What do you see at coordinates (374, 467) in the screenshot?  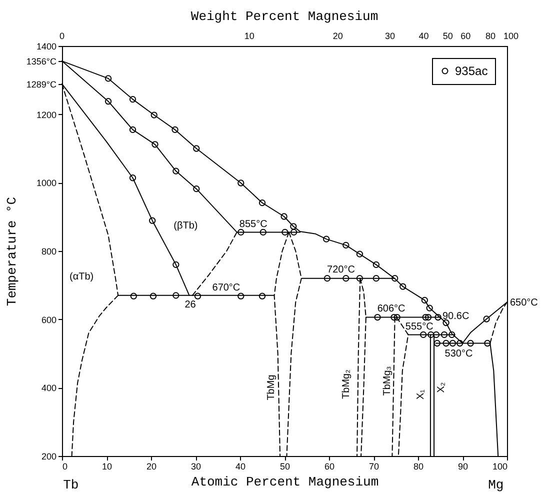 I see `x-tick-label: 70` at bounding box center [374, 467].